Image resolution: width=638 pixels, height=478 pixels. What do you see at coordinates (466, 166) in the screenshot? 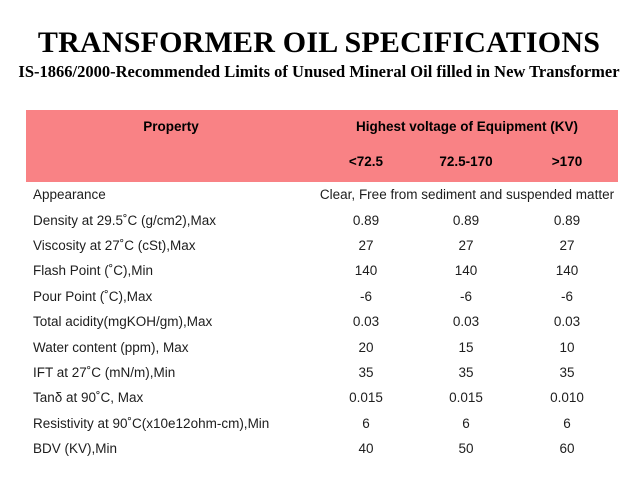
I see `column-header-voltage-mid: 72.5-170` at bounding box center [466, 166].